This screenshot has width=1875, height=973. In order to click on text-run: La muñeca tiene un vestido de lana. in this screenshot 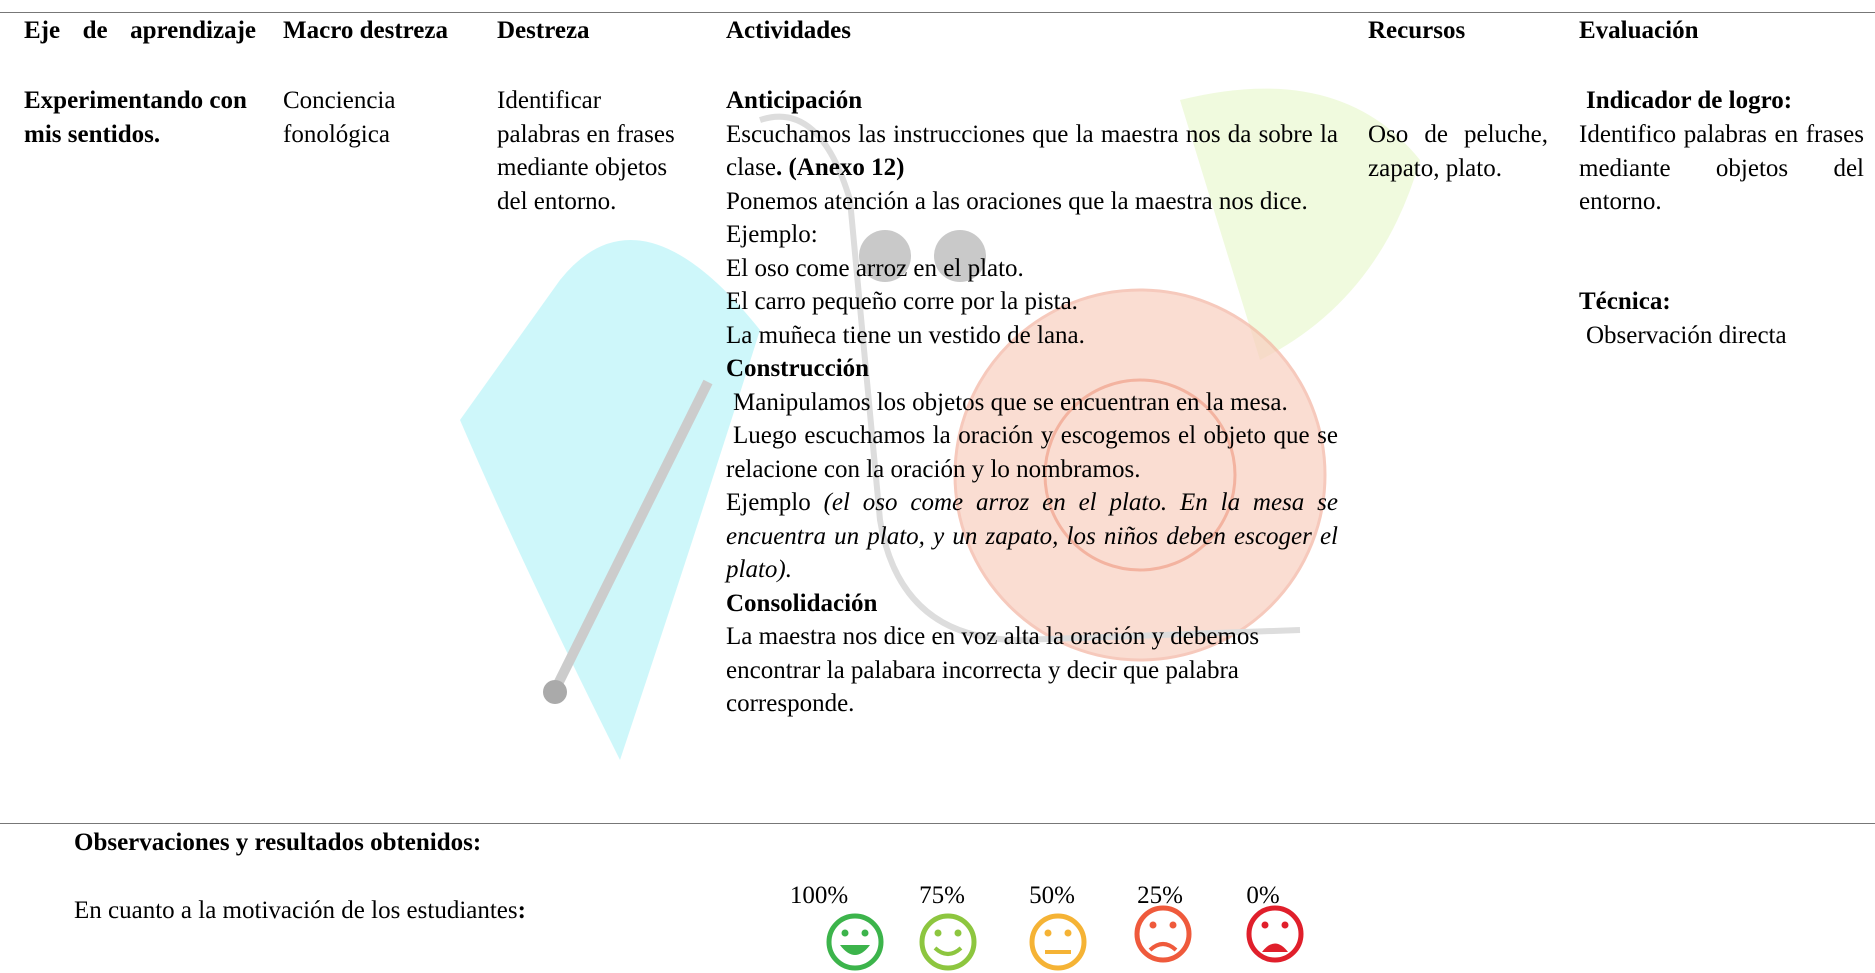, I will do `click(905, 335)`.